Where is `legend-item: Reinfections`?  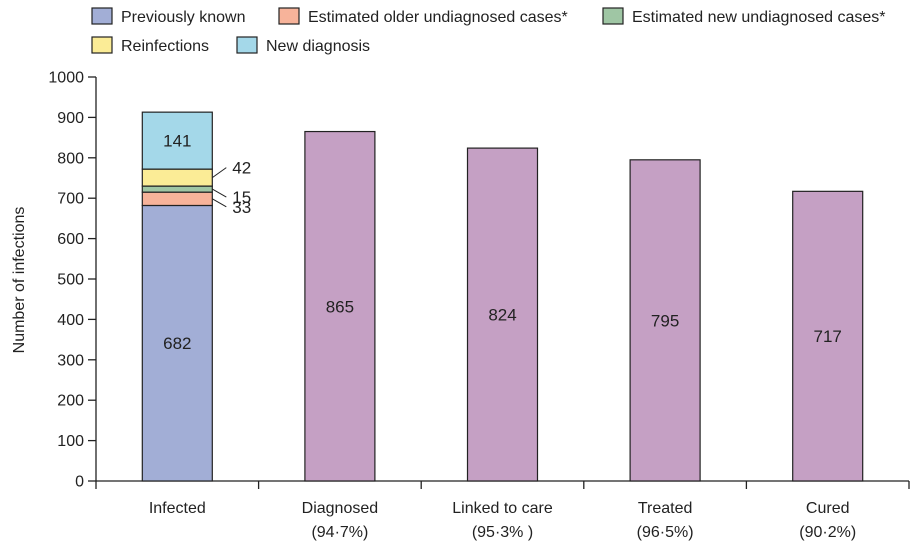
legend-item: Reinfections is located at coordinates (150, 45).